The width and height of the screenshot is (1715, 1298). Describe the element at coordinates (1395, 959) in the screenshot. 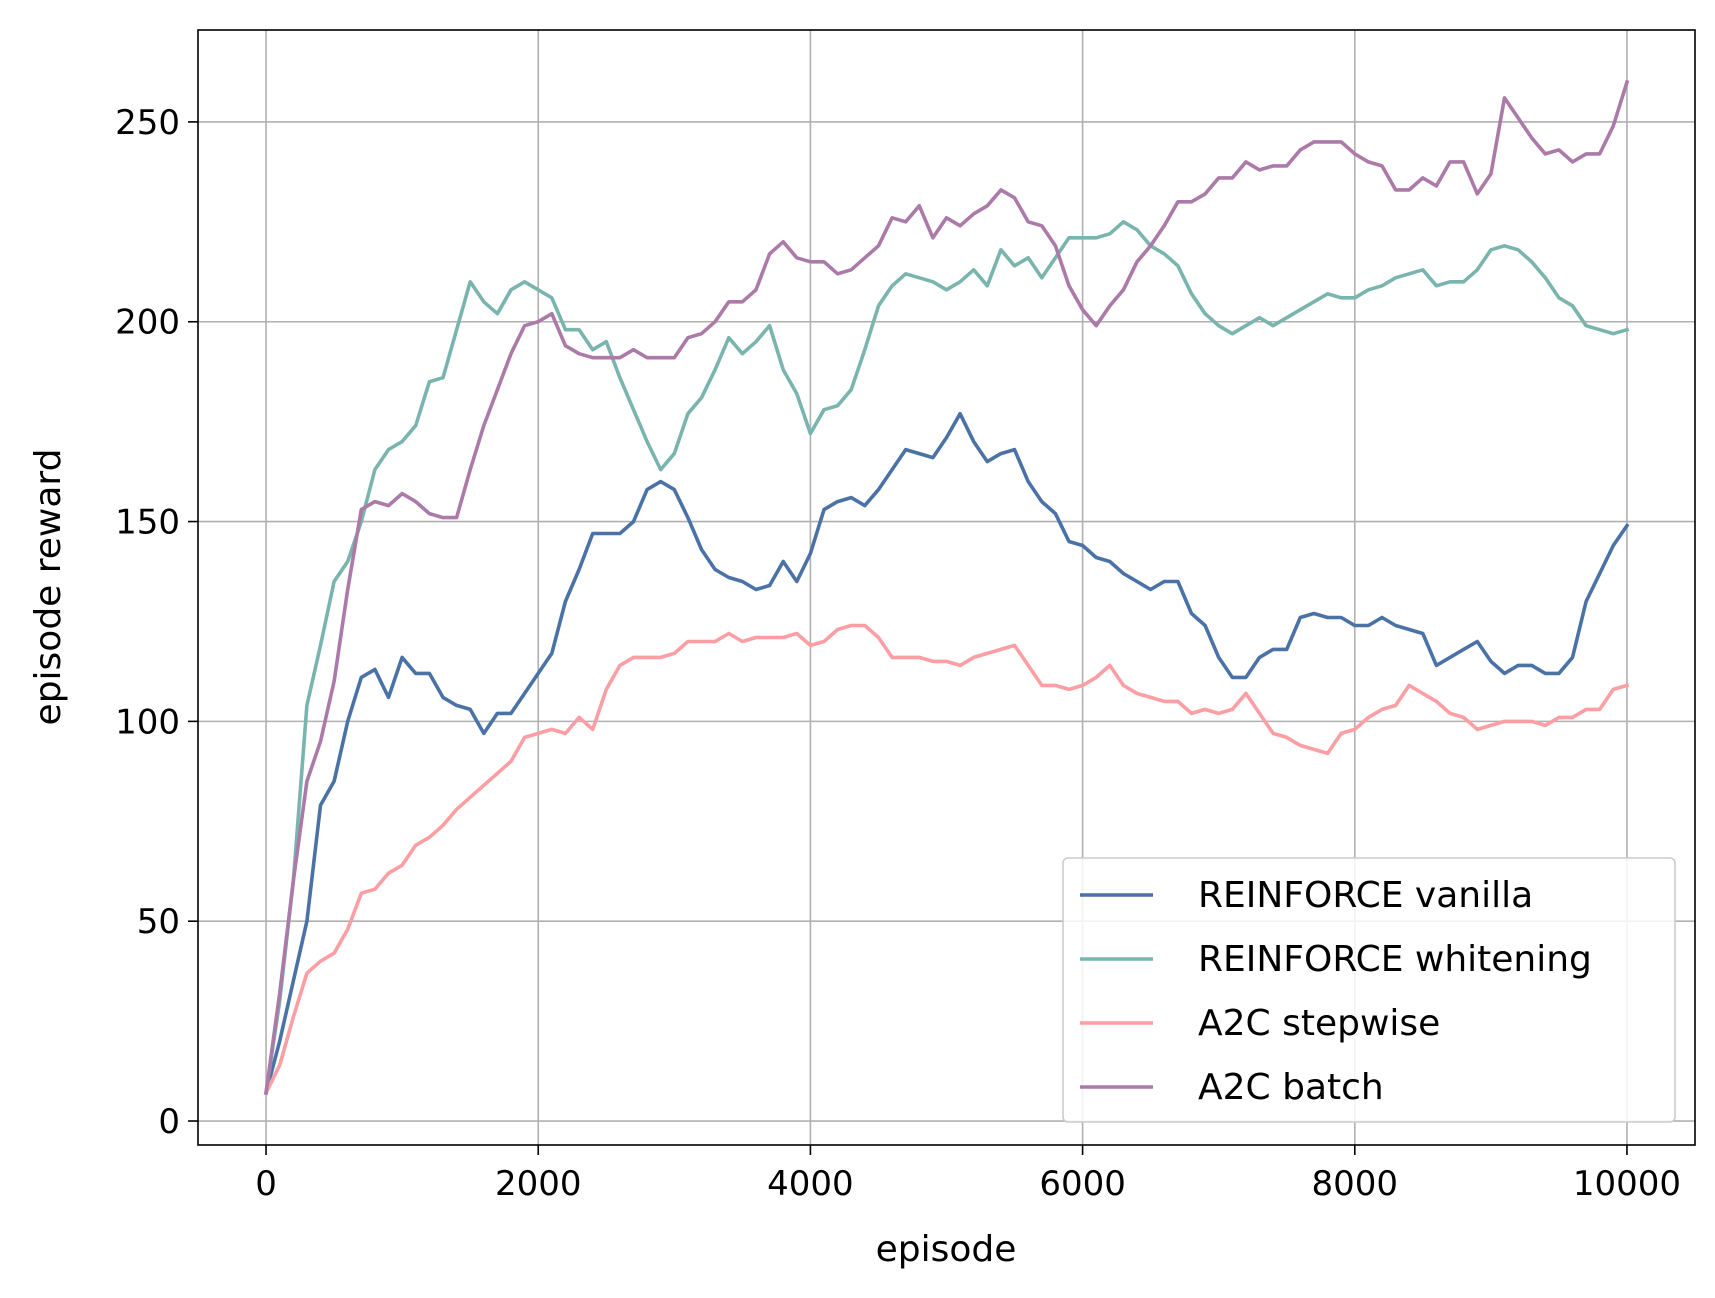

I see `legend-label: REINFORCE whitening` at that location.